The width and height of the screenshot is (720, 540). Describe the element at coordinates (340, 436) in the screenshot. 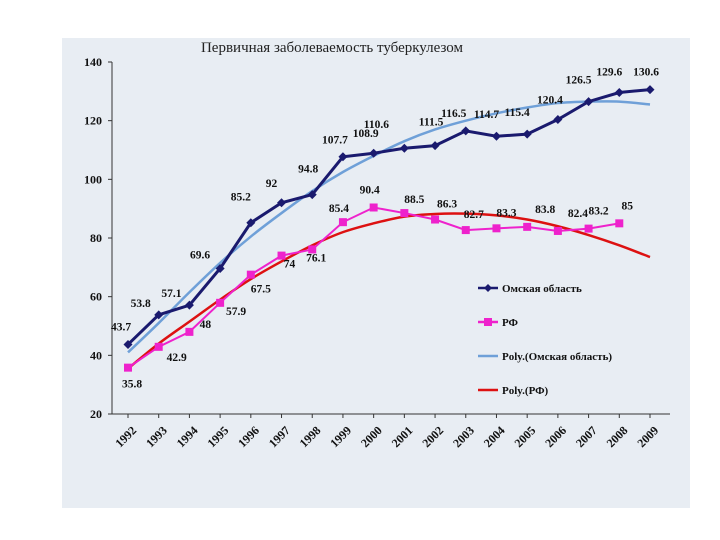

I see `x-tick-label: 1999` at that location.